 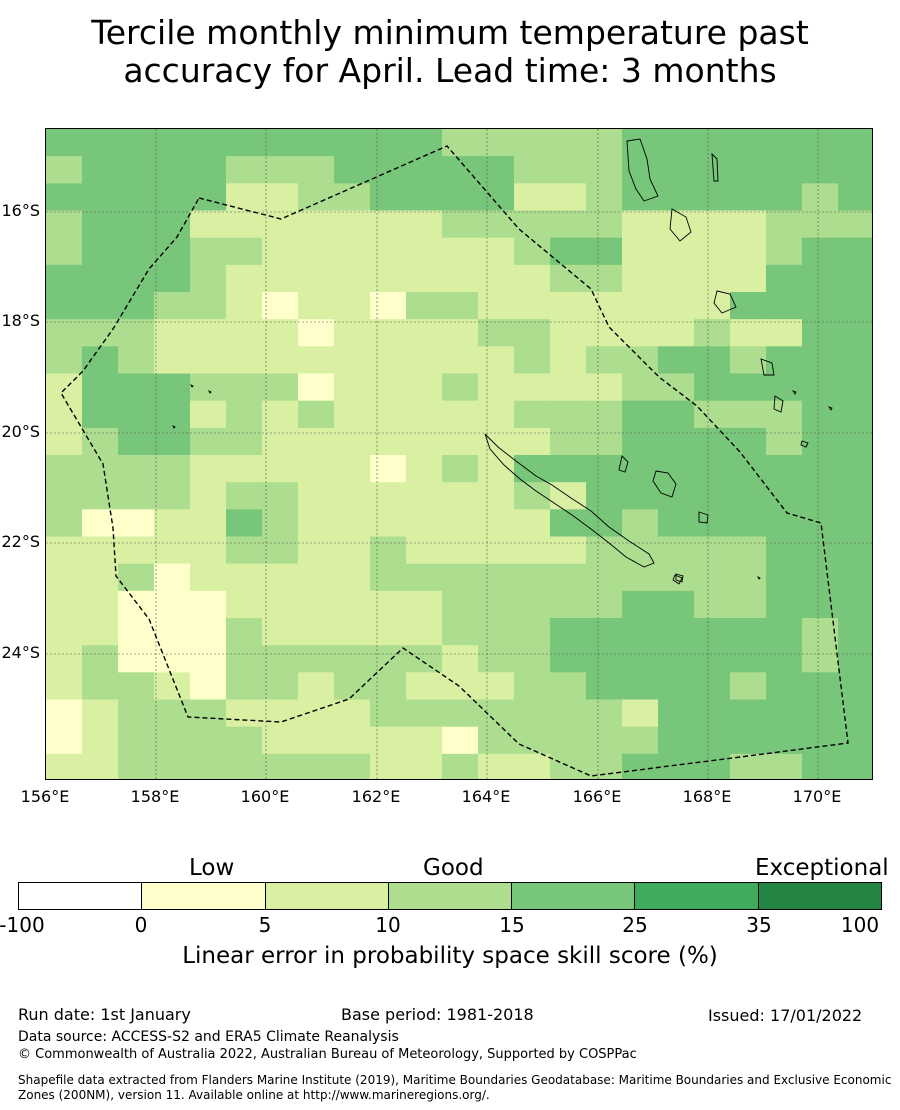 What do you see at coordinates (778, 404) in the screenshot?
I see `tanna-island` at bounding box center [778, 404].